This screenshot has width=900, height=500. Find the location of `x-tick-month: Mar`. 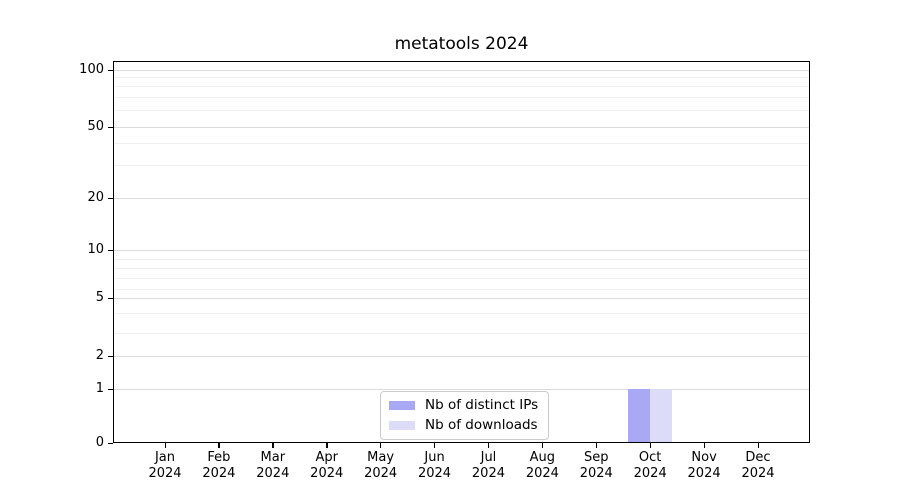

x-tick-month: Mar is located at coordinates (273, 457).